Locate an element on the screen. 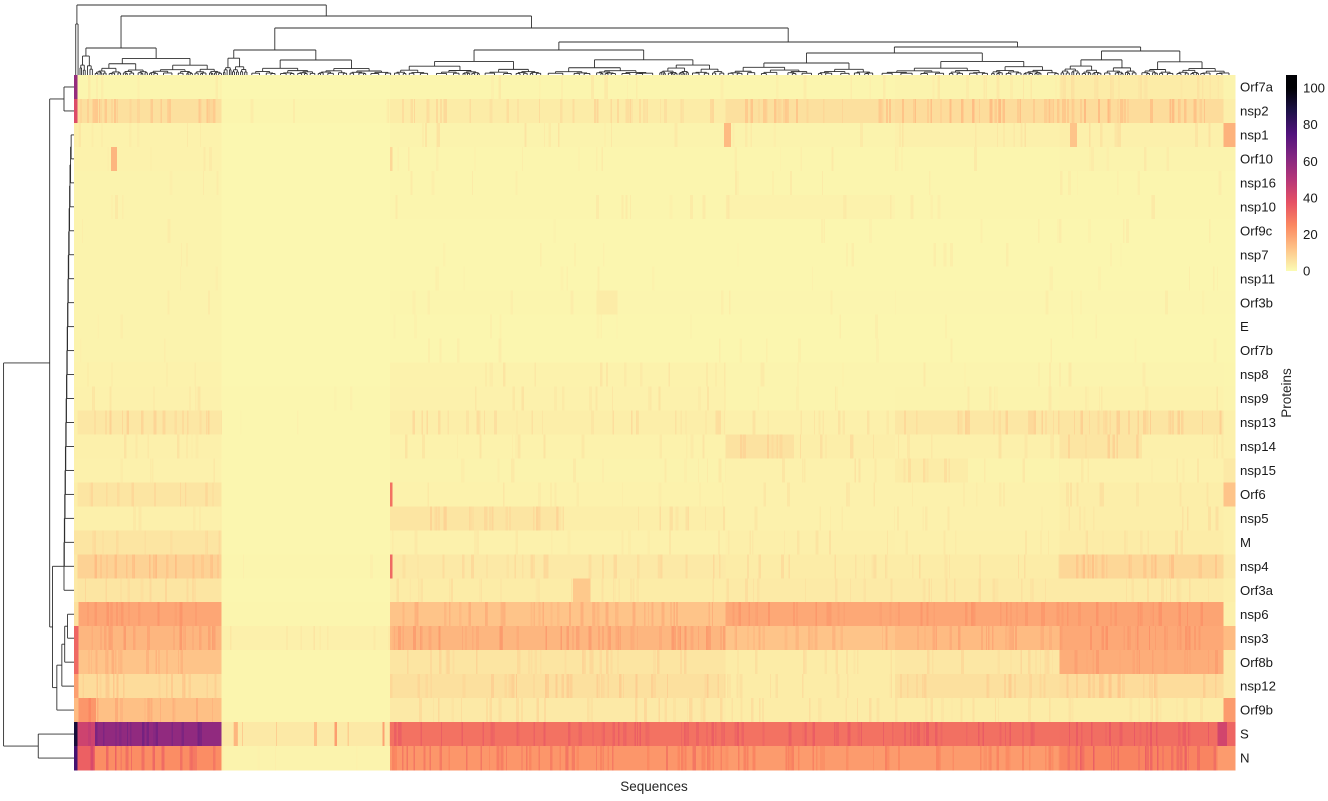 This screenshot has width=1328, height=801. row-label-Orf10: Orf10 is located at coordinates (1256, 158).